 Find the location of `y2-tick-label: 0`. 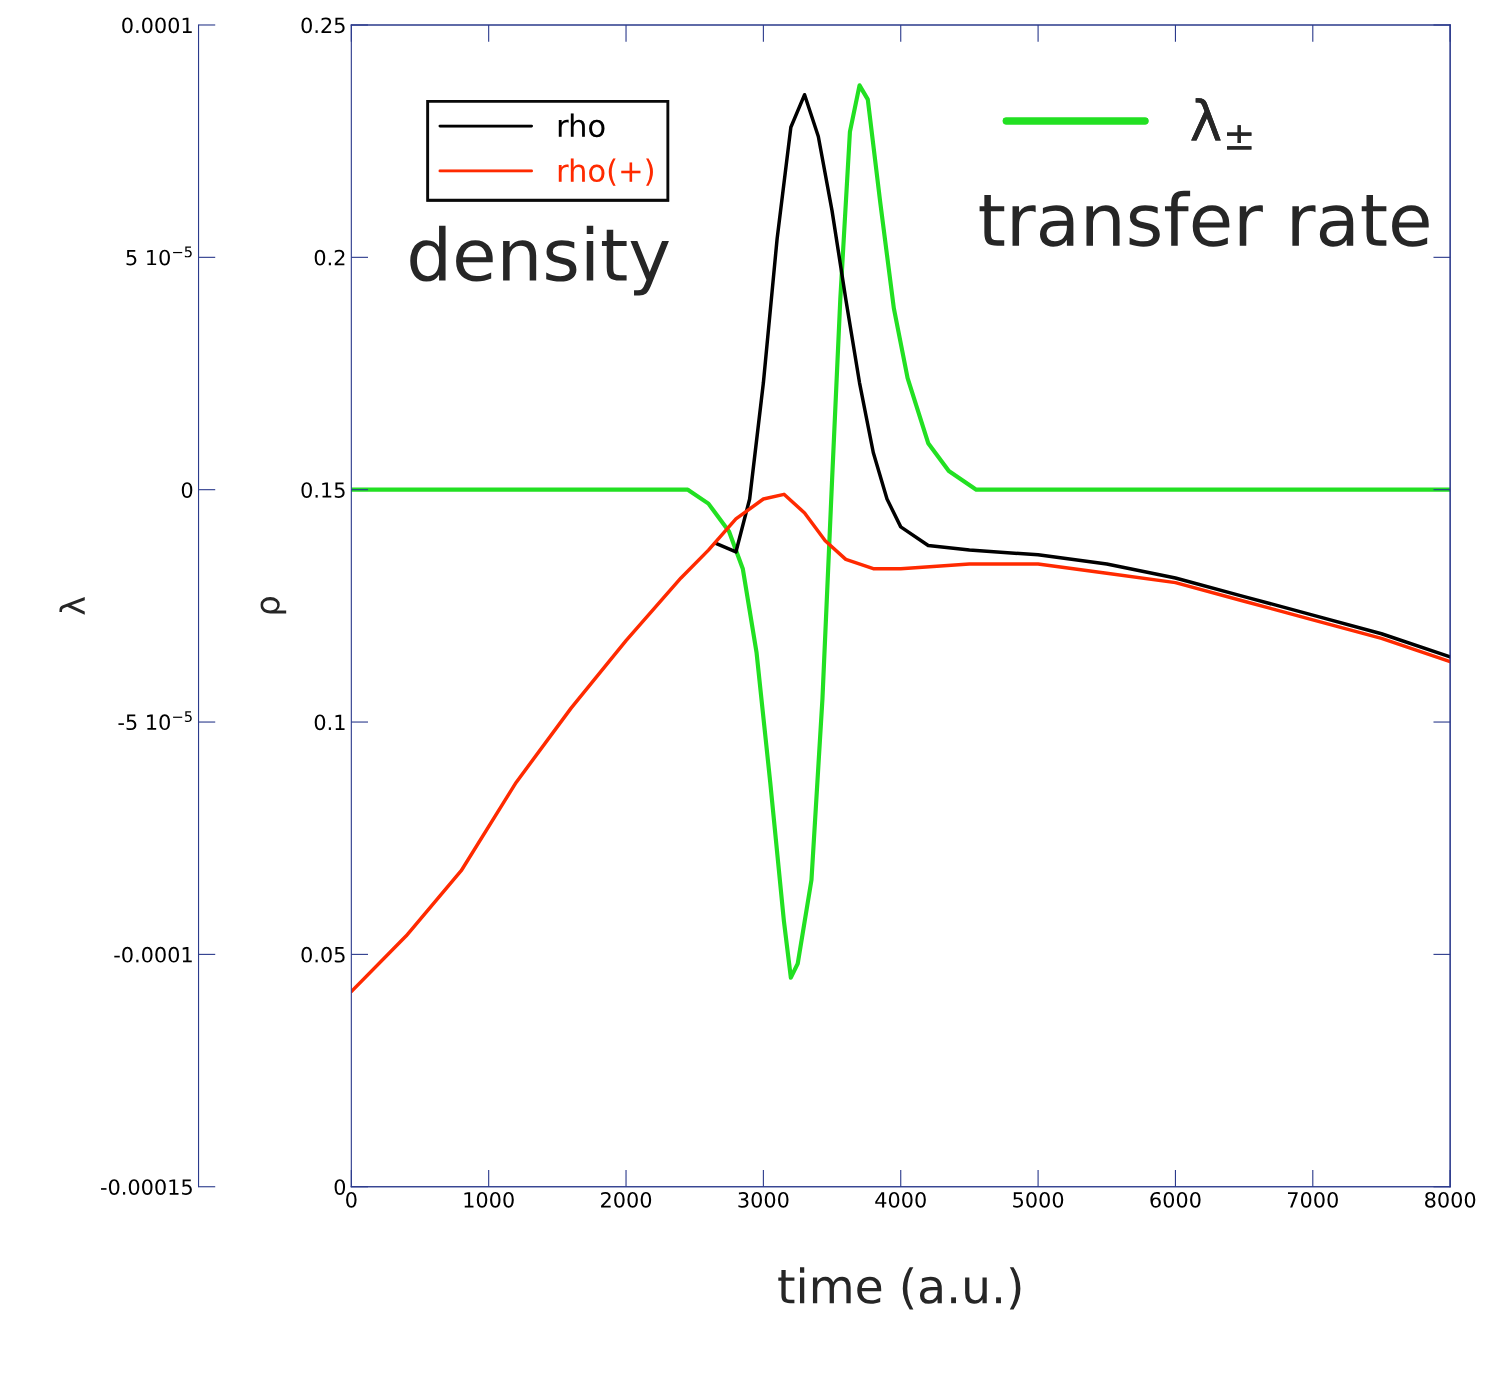

y2-tick-label: 0 is located at coordinates (187, 490).